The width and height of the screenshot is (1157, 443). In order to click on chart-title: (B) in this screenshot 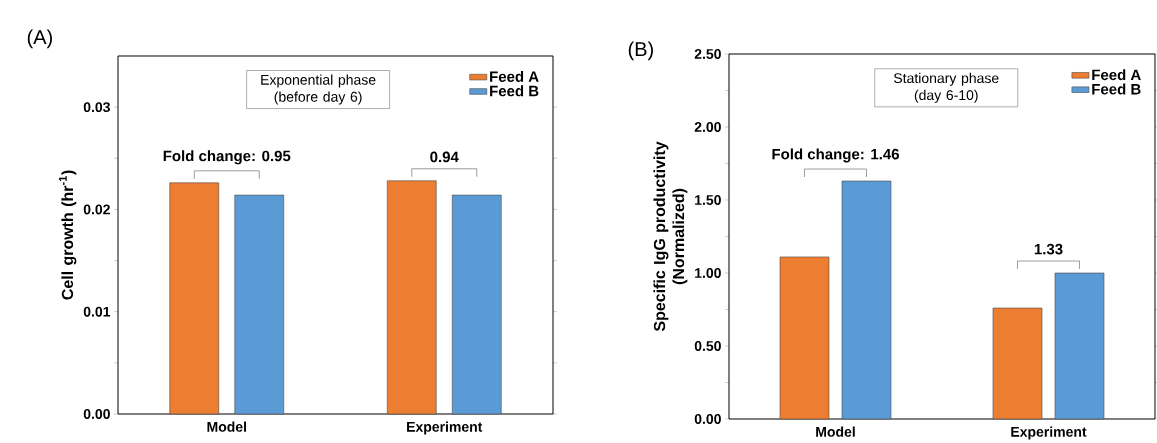, I will do `click(640, 51)`.